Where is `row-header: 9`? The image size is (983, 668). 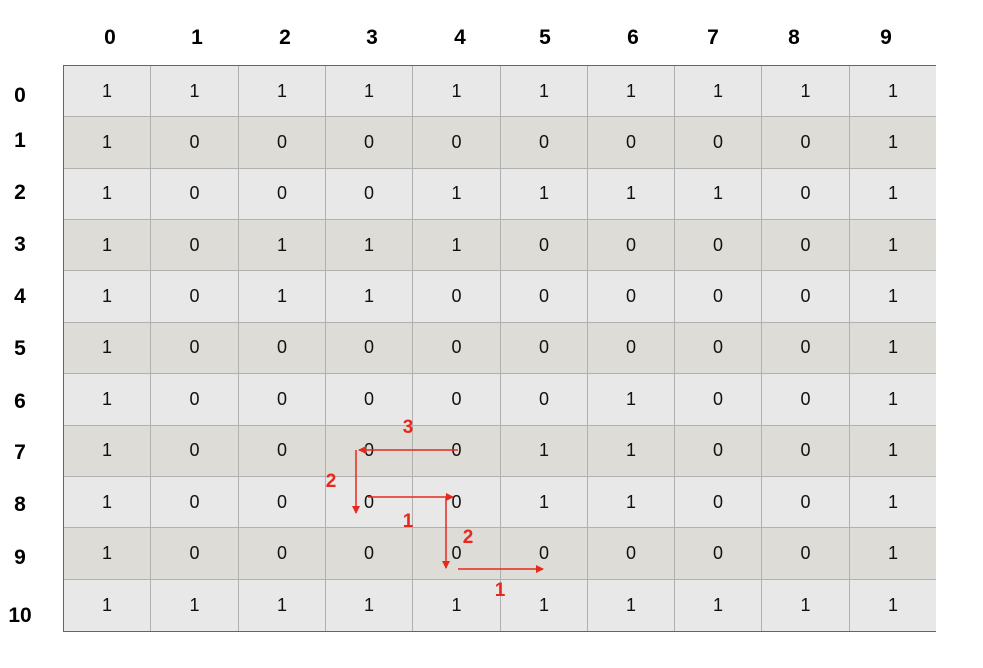
row-header: 9 is located at coordinates (20, 557).